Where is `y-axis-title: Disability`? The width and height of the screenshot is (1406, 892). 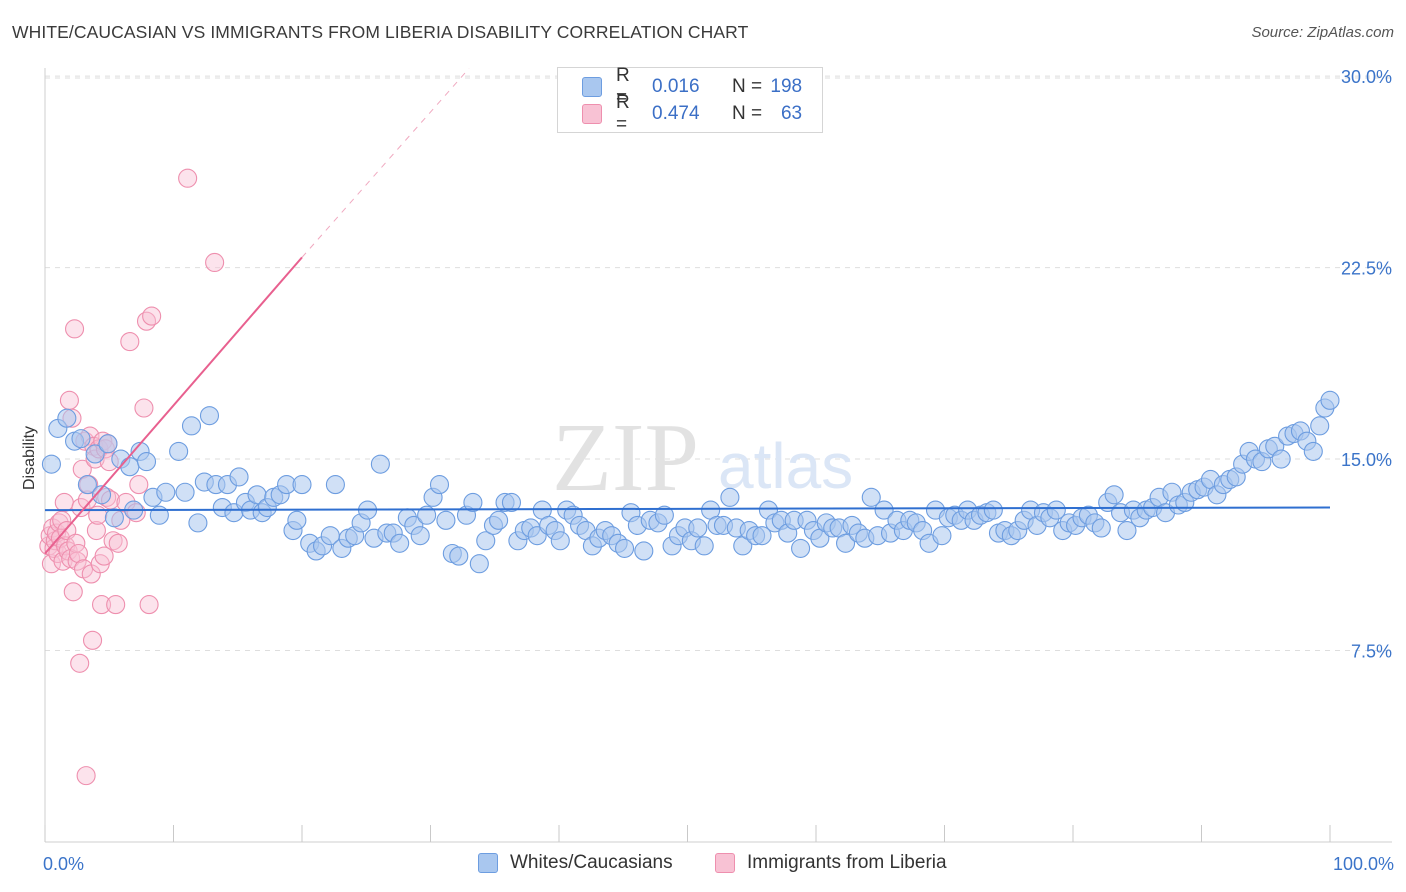 y-axis-title: Disability is located at coordinates (29, 458).